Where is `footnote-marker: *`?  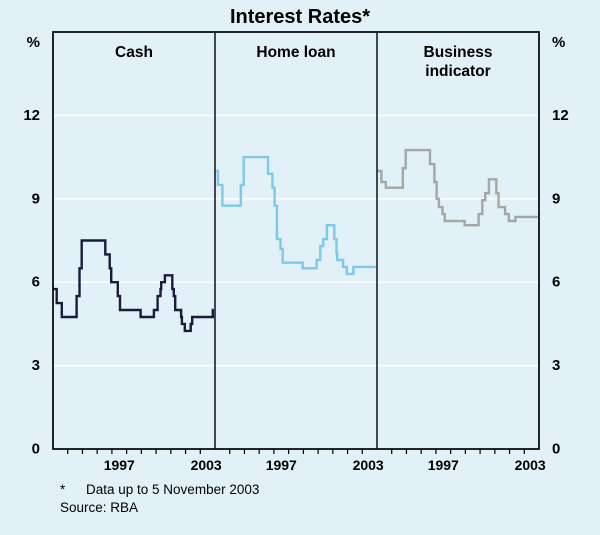
footnote-marker: * is located at coordinates (63, 489).